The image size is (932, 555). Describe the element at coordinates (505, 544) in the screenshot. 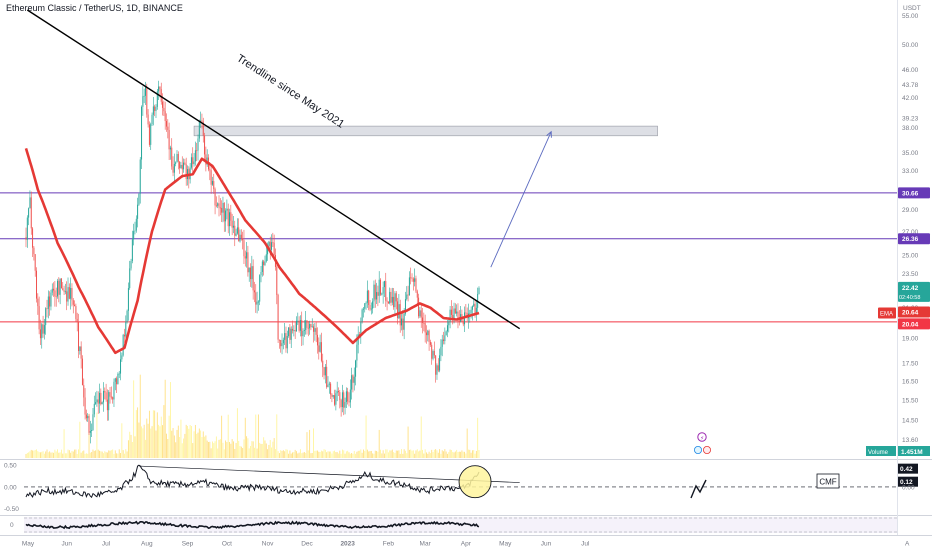

I see `time-tick-label: May` at that location.